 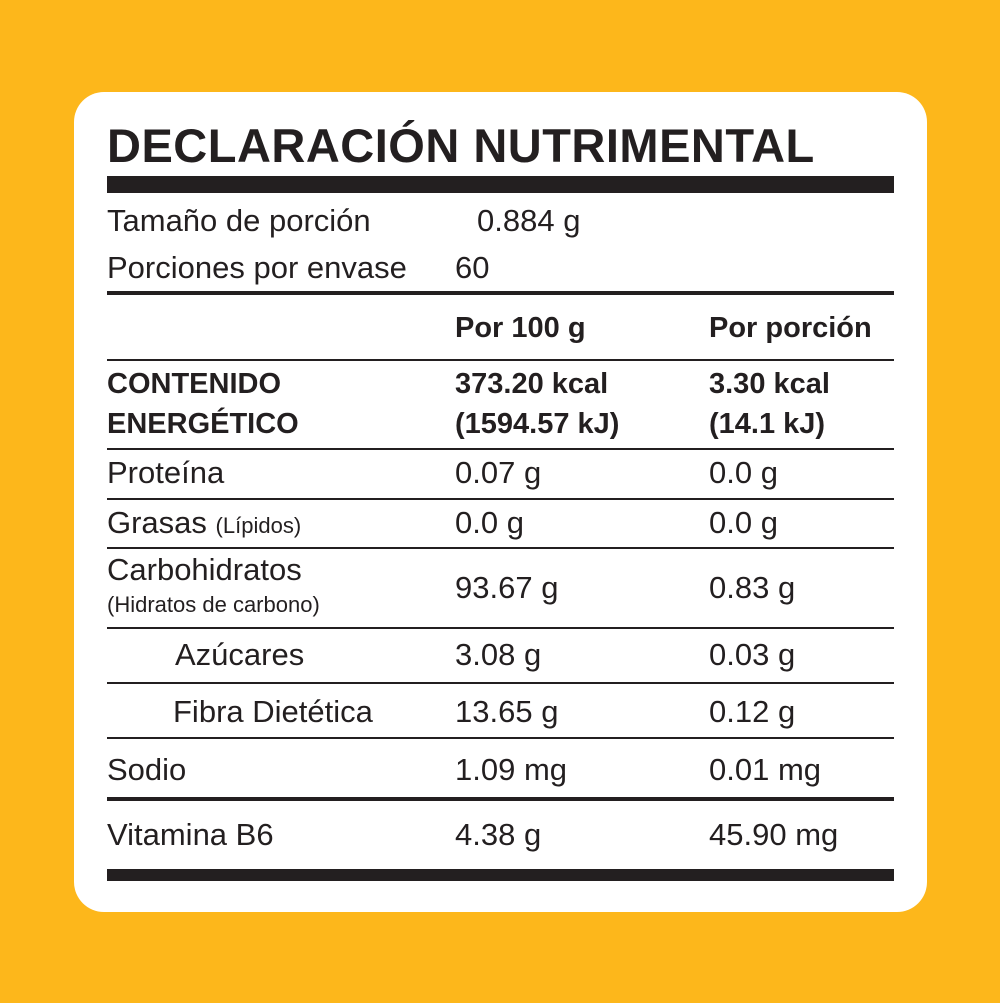 What do you see at coordinates (204, 569) in the screenshot?
I see `nutrient-label: Carbohidratos` at bounding box center [204, 569].